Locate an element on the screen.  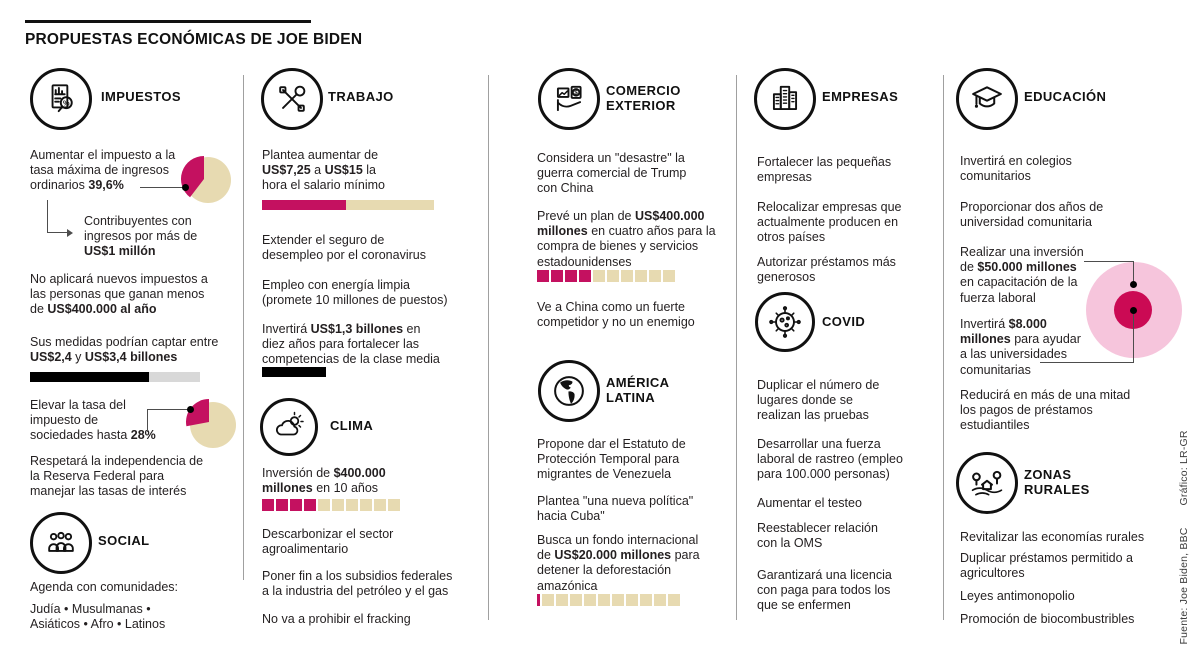
covid-item-testing: Aumentar el testeo is located at coordinates (809, 503).